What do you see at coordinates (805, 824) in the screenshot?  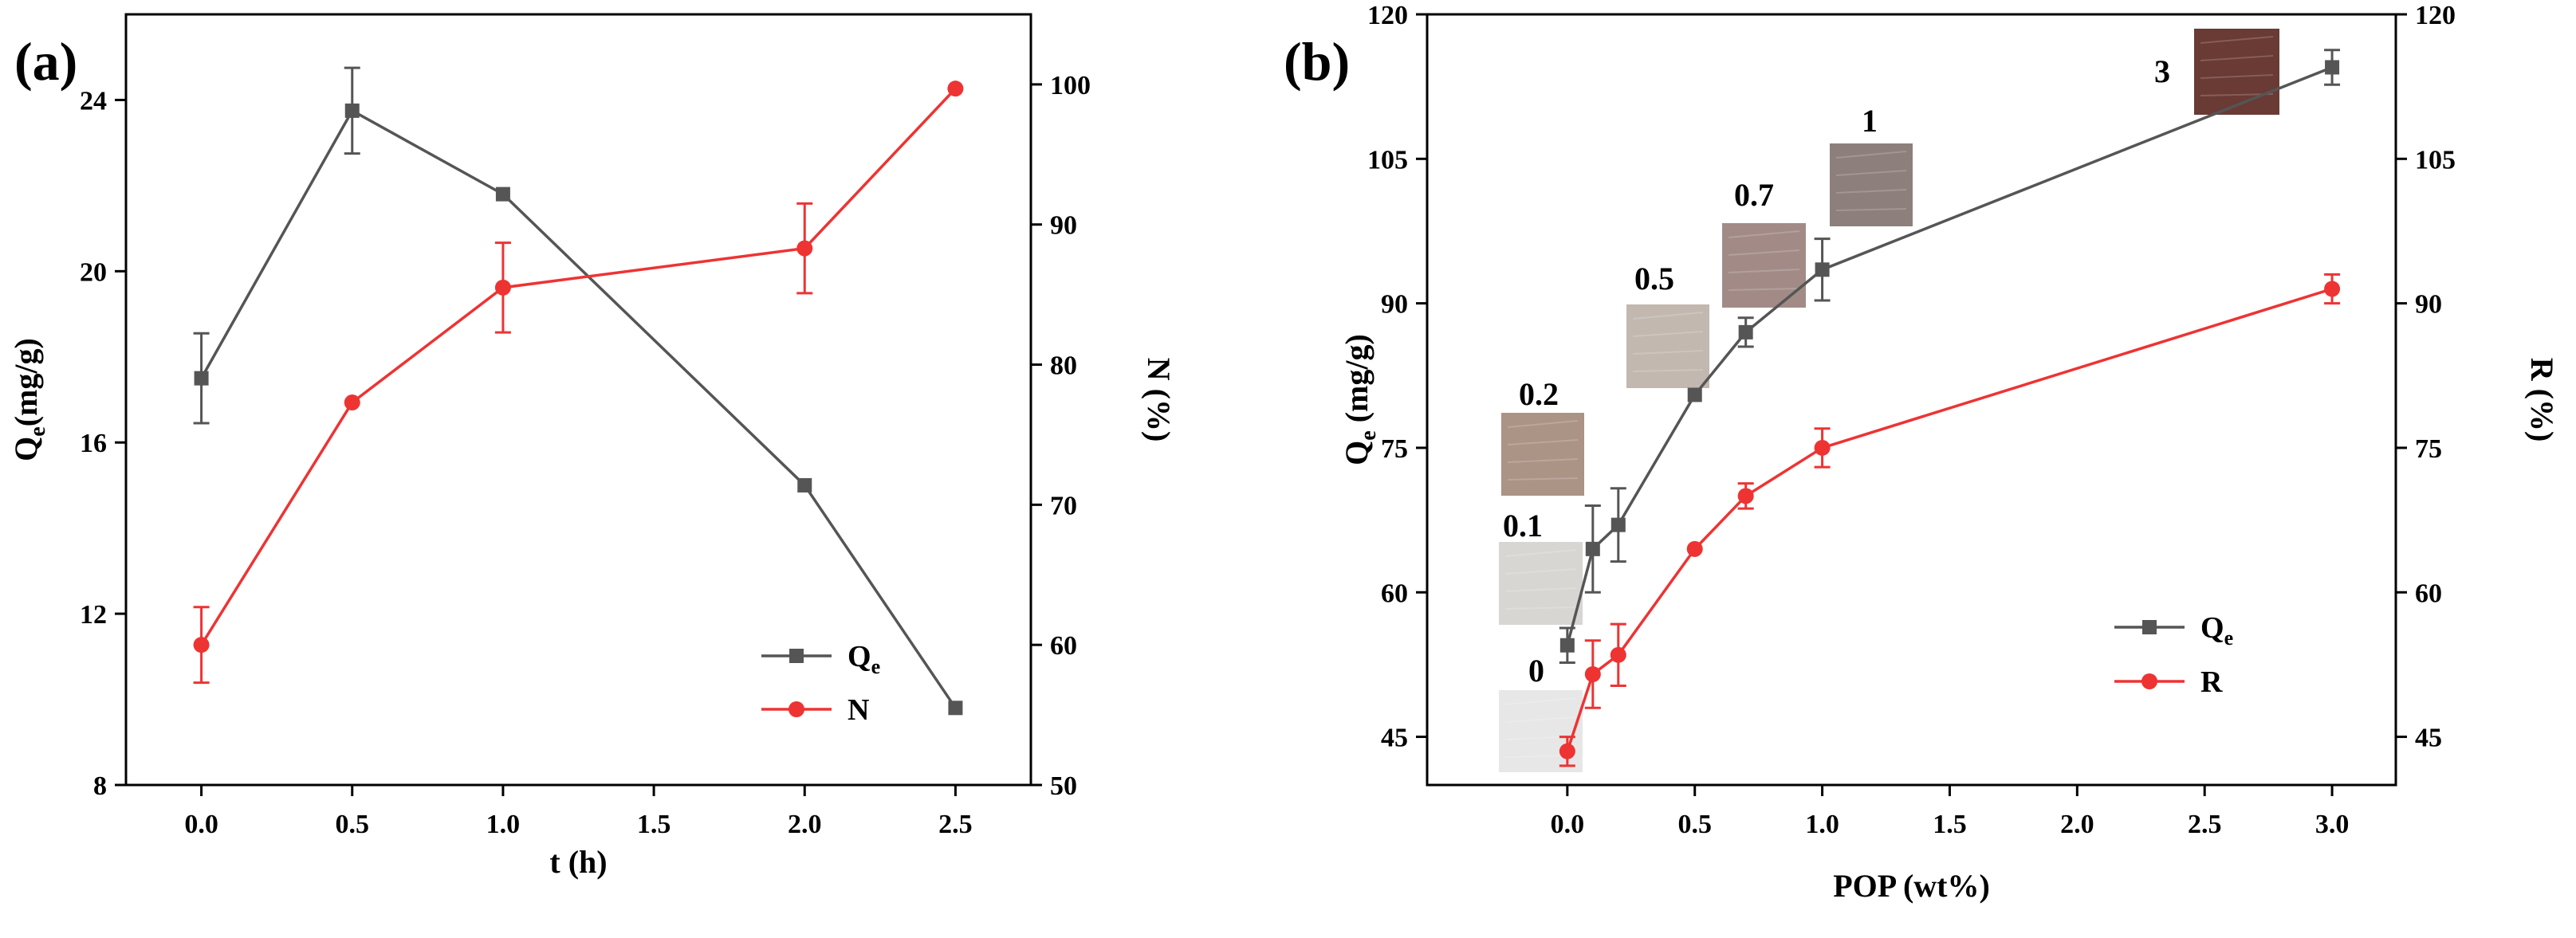 I see `panel-a-x-tick-label: 2.0` at bounding box center [805, 824].